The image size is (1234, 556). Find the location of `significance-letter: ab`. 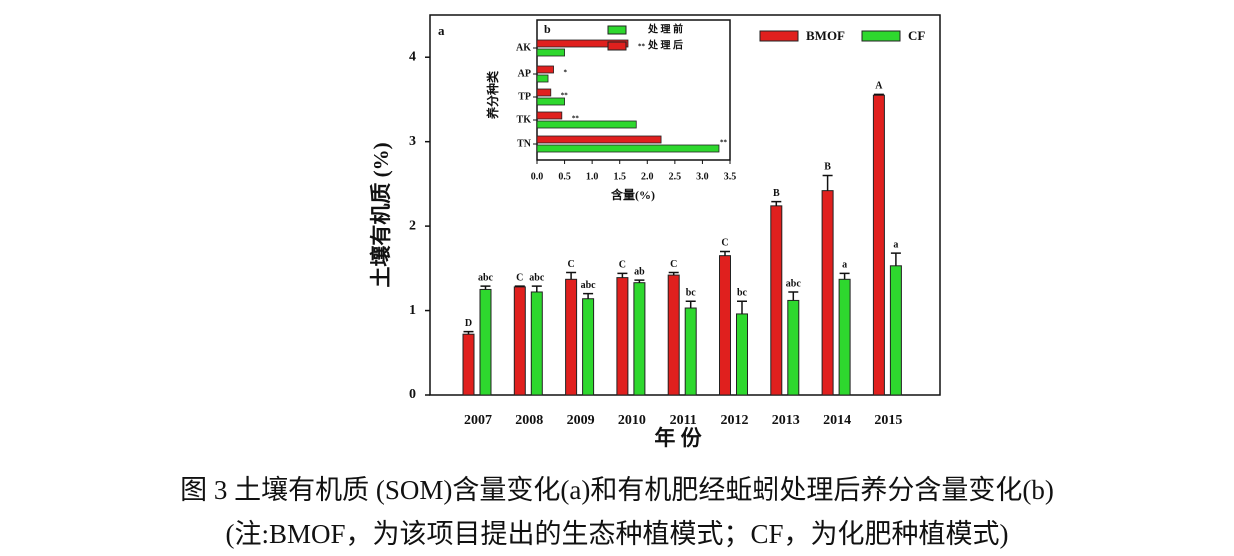

significance-letter: ab is located at coordinates (639, 271).